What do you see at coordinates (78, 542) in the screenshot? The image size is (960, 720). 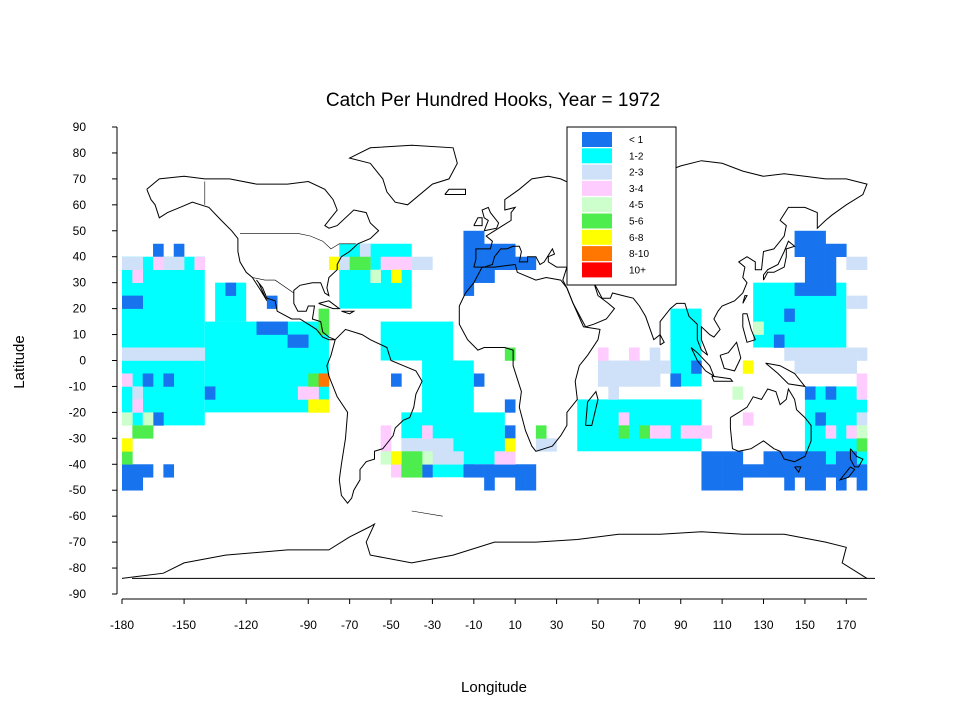 I see `y-tick-label: -70` at bounding box center [78, 542].